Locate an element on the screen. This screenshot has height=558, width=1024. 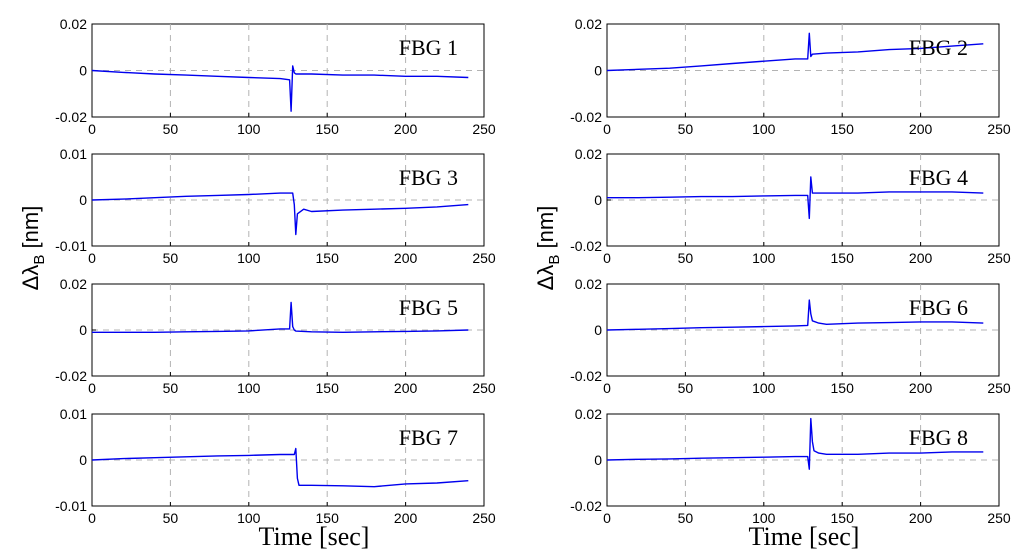
panel-title: FBG 5 is located at coordinates (428, 307).